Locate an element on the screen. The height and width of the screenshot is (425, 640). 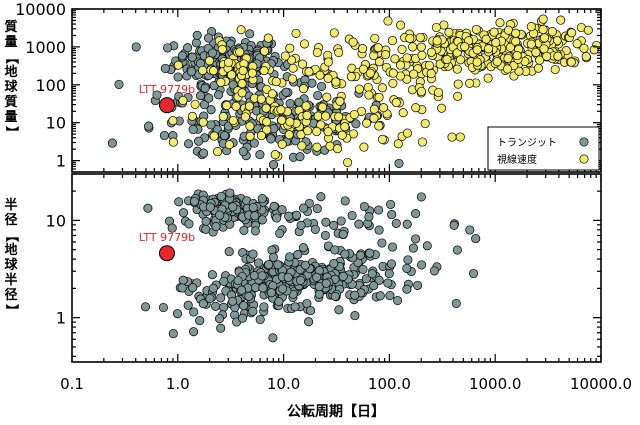
y-tick-label: 10000 is located at coordinates (40, 9).